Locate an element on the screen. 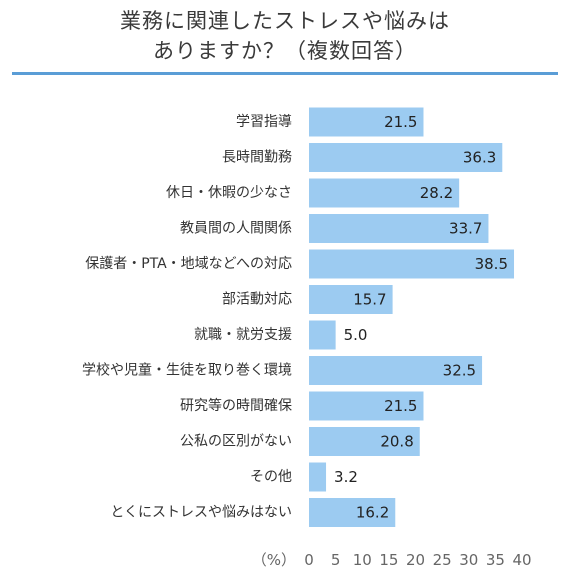 This screenshot has width=570, height=574. x-tick-label: 30 is located at coordinates (468, 560).